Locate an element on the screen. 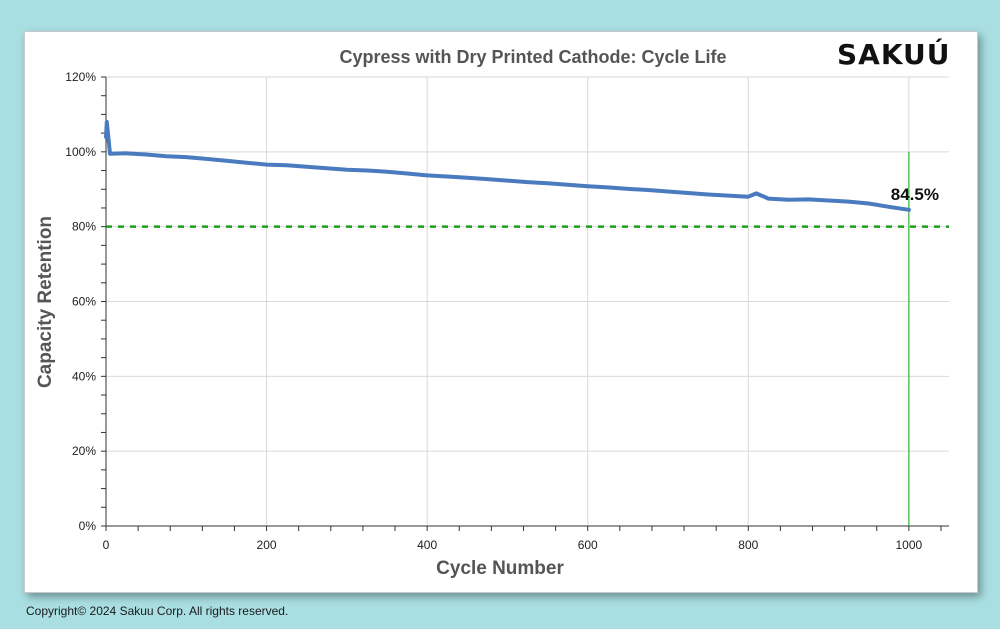 The width and height of the screenshot is (1000, 629). x-axis-label: Cycle Number is located at coordinates (500, 568).